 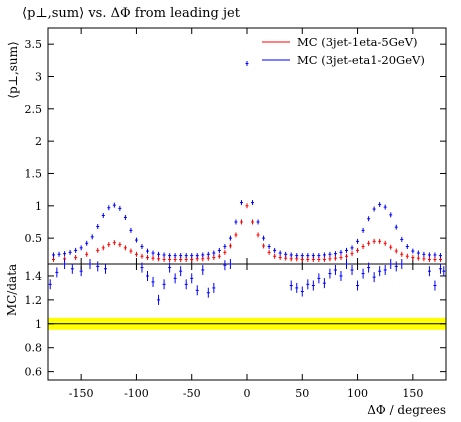 What do you see at coordinates (34, 109) in the screenshot?
I see `main-y-tick-label: 2.5` at bounding box center [34, 109].